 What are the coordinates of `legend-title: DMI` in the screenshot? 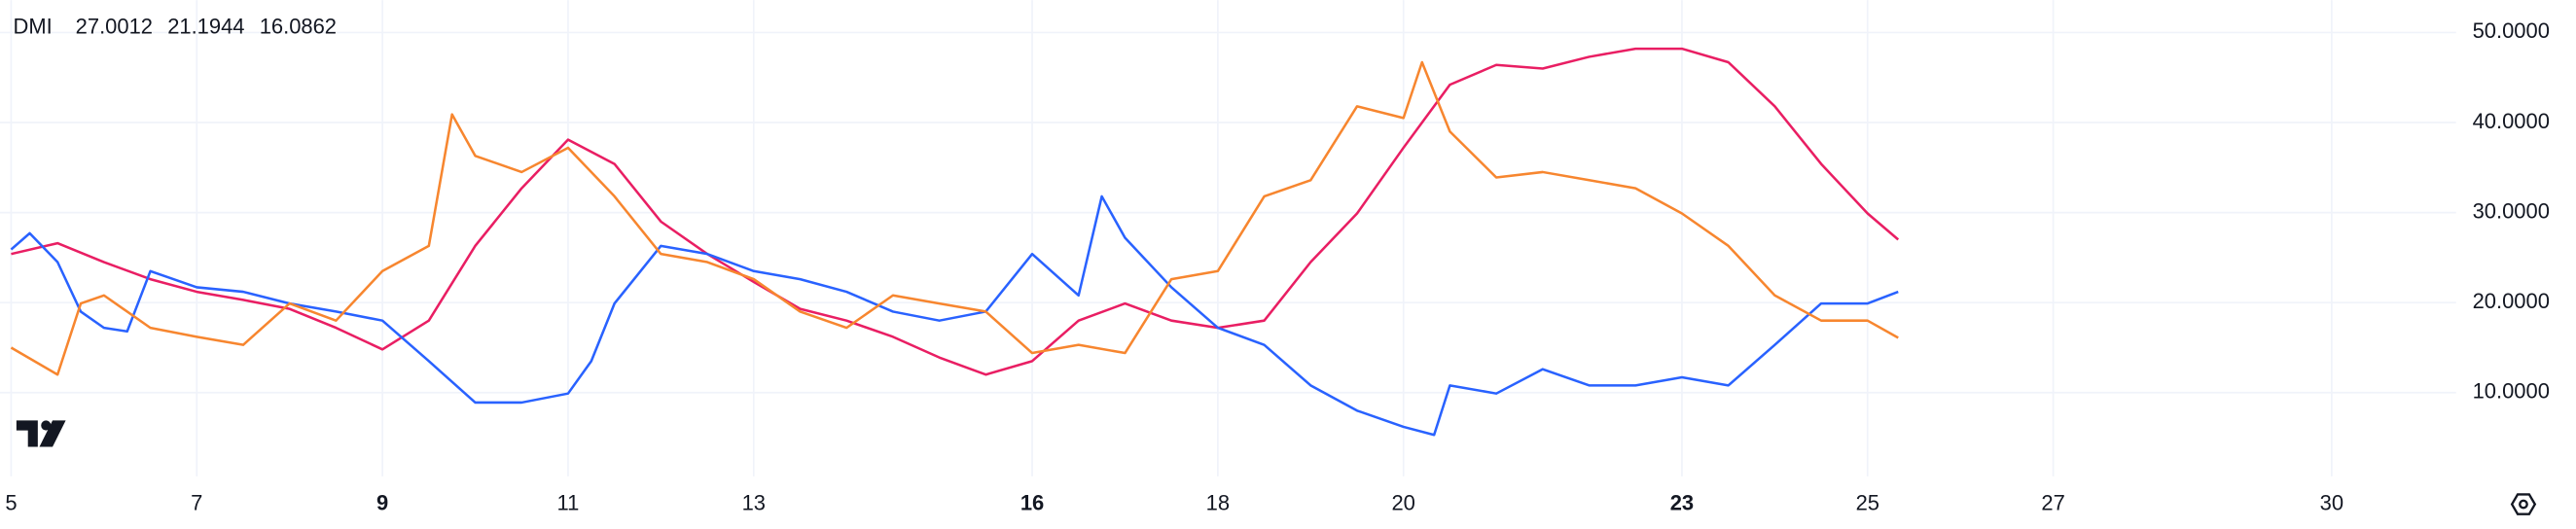 It's located at (33, 27).